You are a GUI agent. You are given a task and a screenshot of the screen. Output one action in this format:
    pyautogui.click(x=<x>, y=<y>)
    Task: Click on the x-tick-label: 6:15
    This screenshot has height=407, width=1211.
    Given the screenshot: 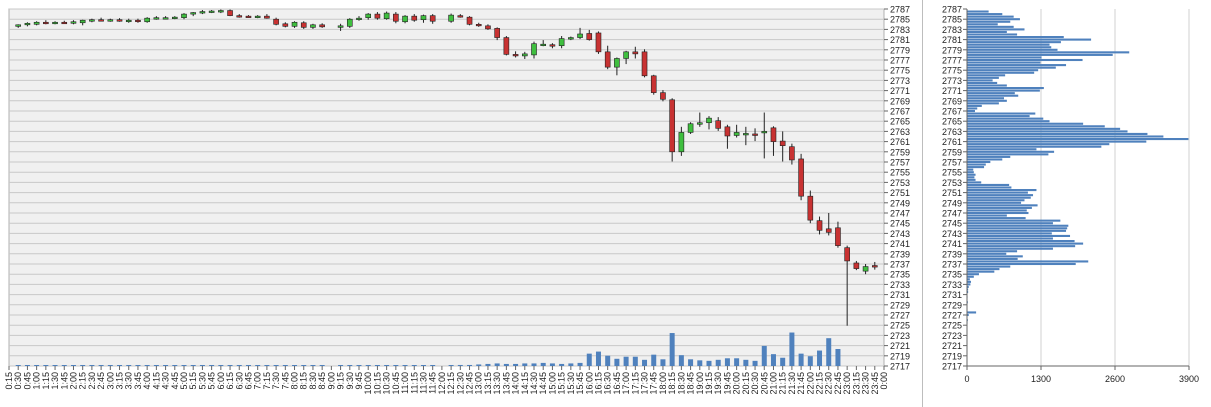 What is the action you would take?
    pyautogui.click(x=230, y=381)
    